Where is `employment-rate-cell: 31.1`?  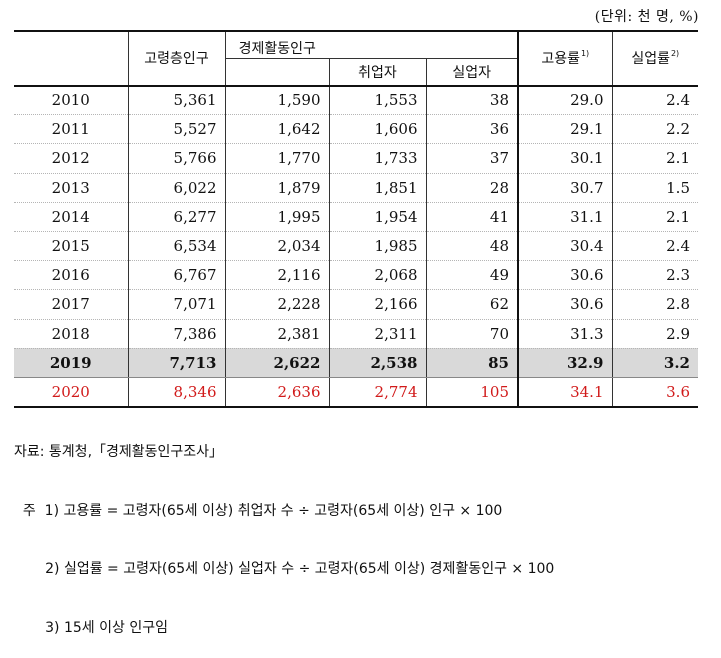 employment-rate-cell: 31.1 is located at coordinates (564, 217).